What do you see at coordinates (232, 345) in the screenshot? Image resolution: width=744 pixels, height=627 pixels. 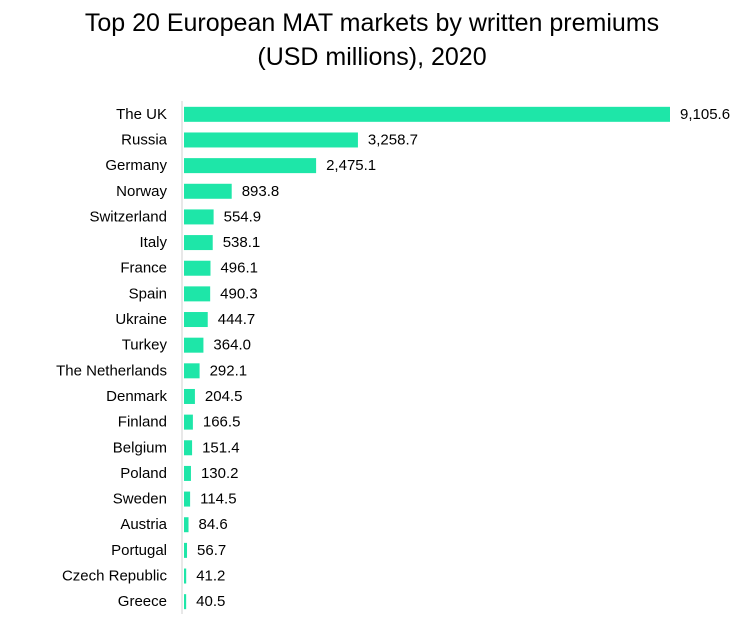 I see `data-label: 364.0` at bounding box center [232, 345].